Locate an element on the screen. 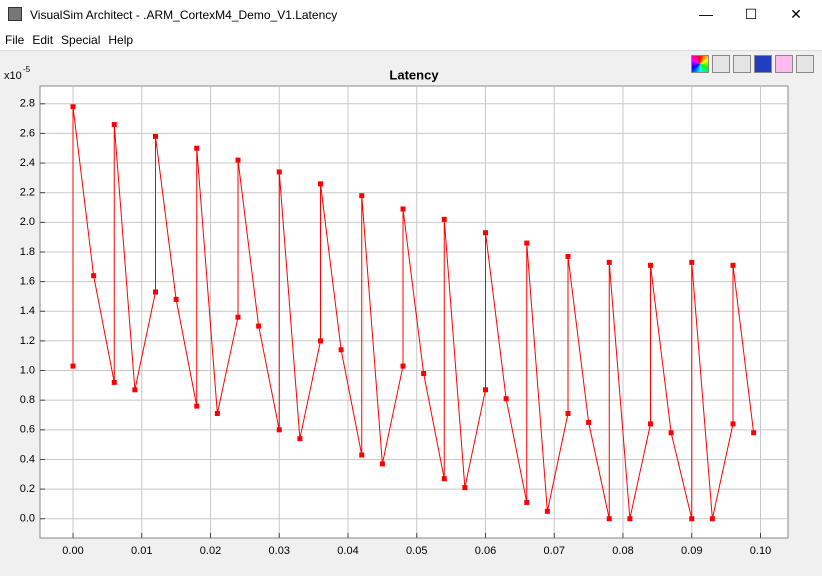 Image resolution: width=822 pixels, height=576 pixels. y-tick-label: 1.4 is located at coordinates (27, 311).